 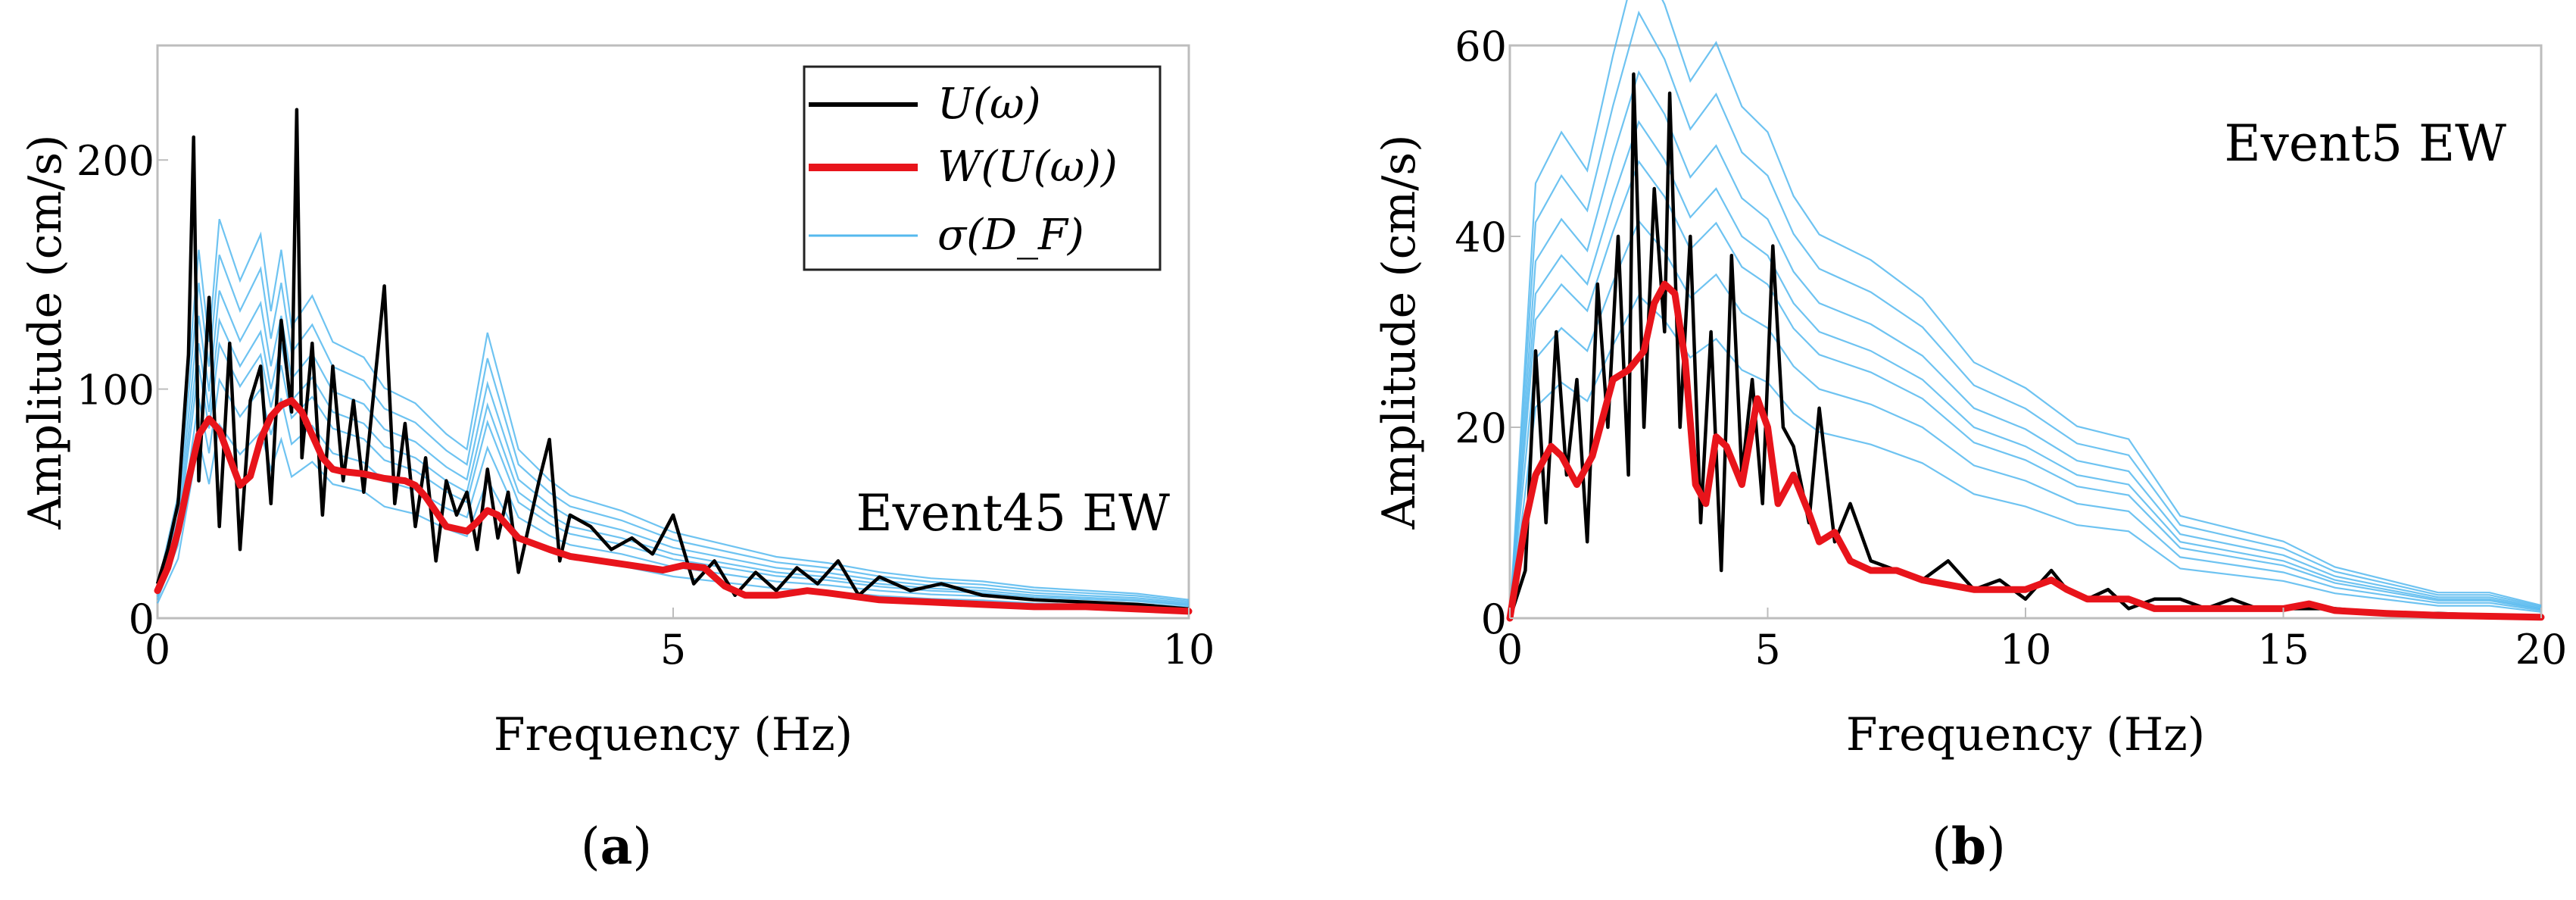 I want to click on event-annotation-b: Event5 EW, so click(x=2365, y=143).